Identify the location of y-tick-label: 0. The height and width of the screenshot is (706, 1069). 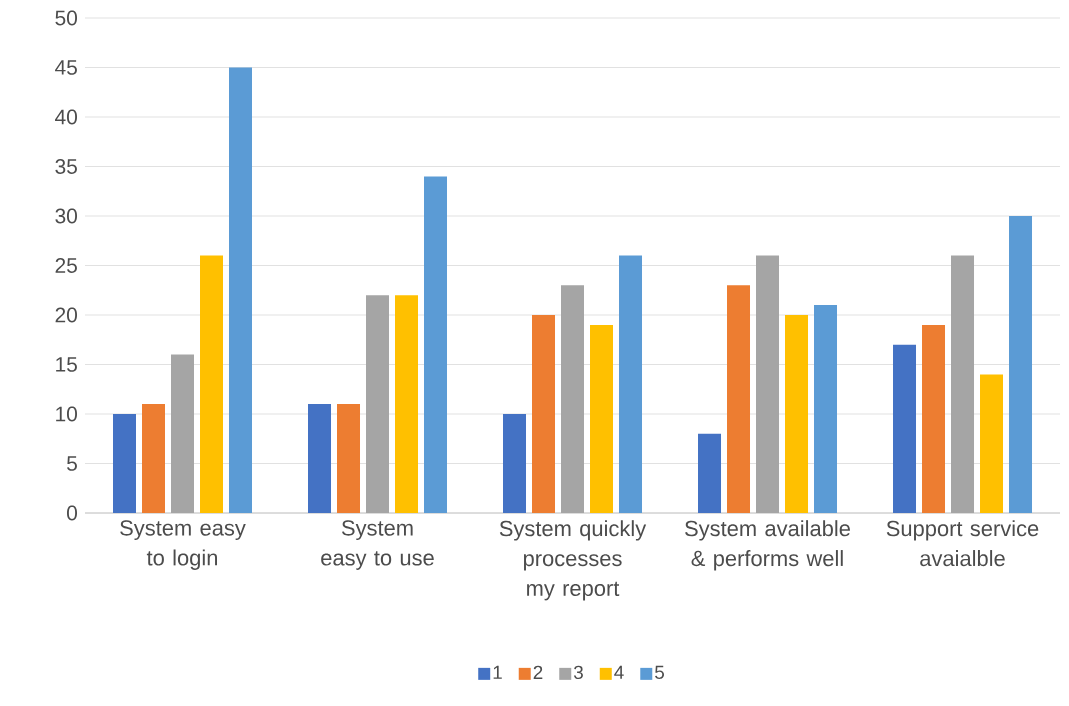
(72, 513).